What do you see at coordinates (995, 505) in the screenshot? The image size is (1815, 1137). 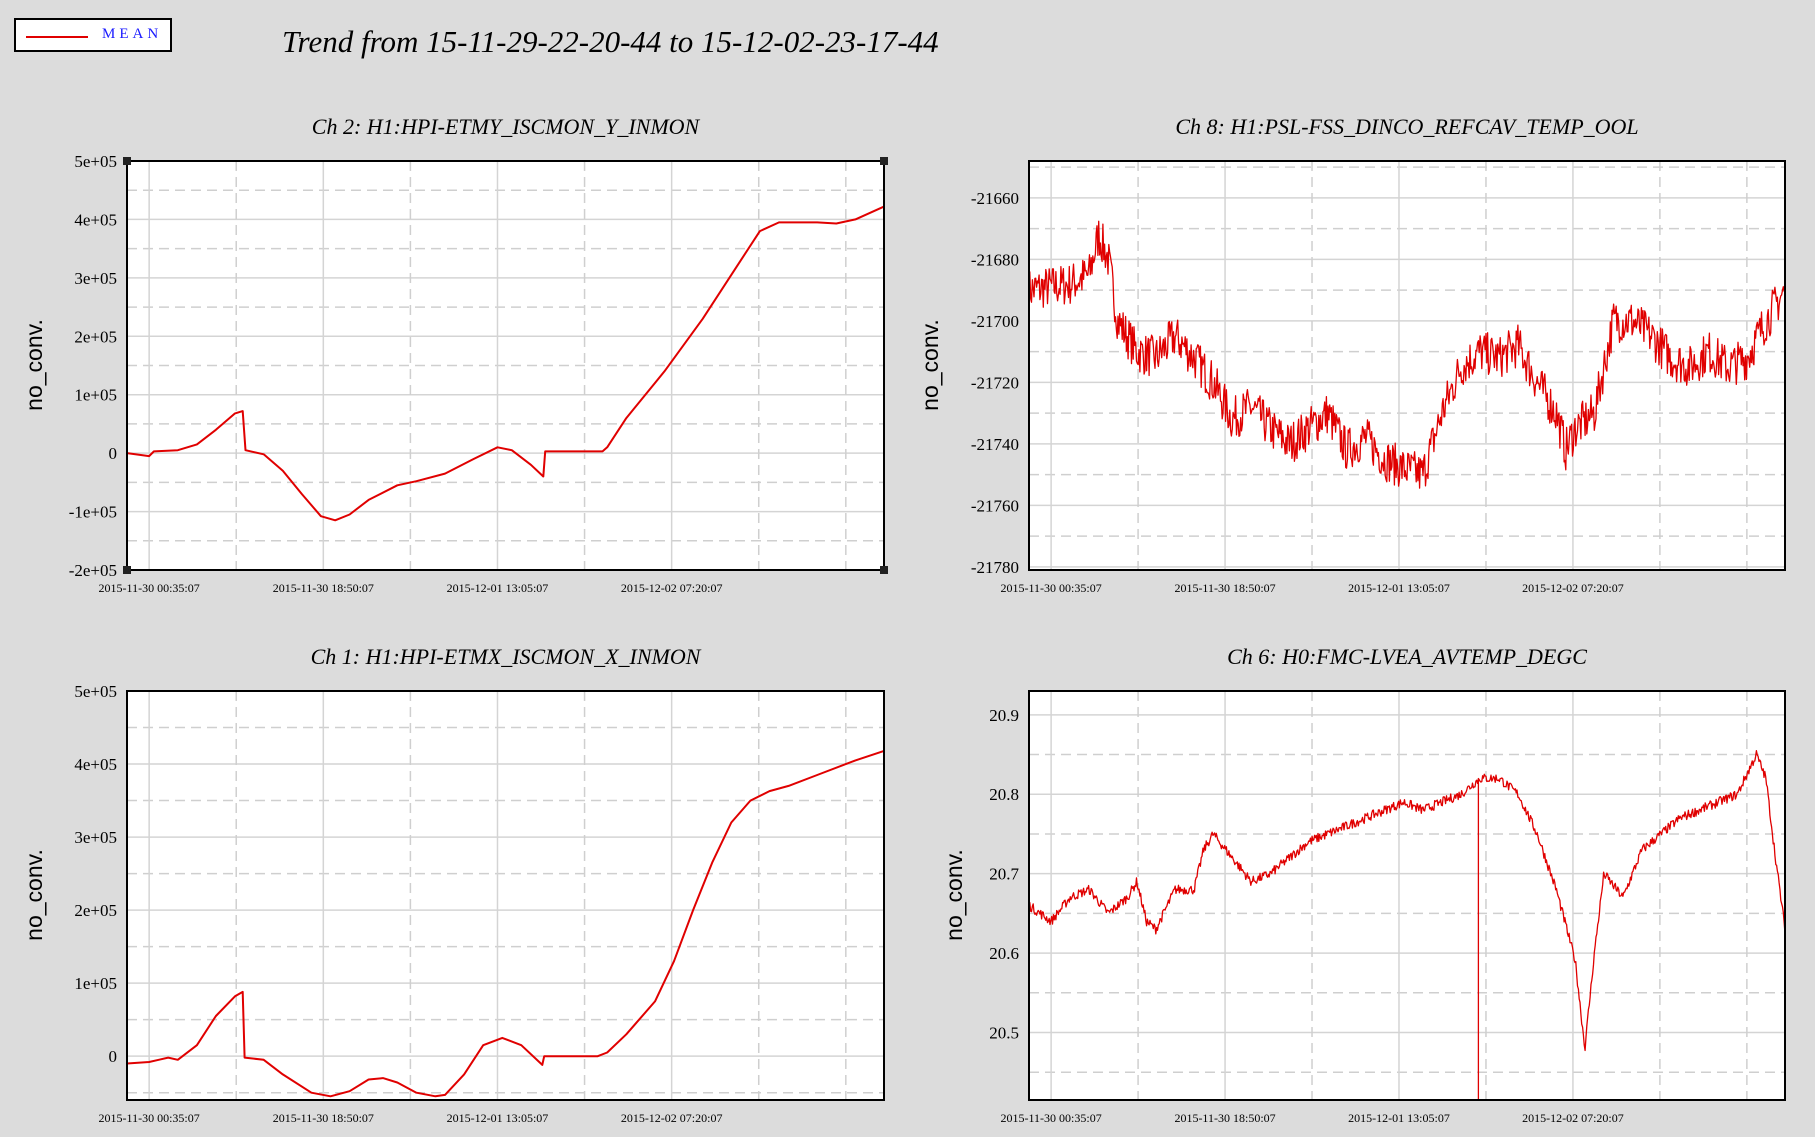 I see `y-tick-label: -21760` at bounding box center [995, 505].